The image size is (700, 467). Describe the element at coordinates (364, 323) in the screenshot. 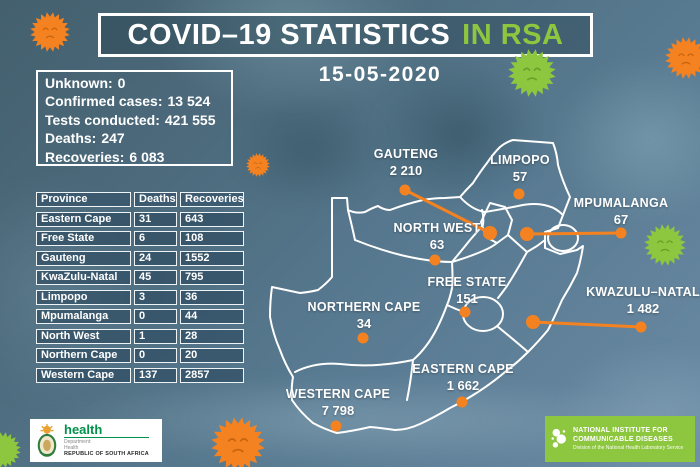

I see `province-cases: 34` at that location.